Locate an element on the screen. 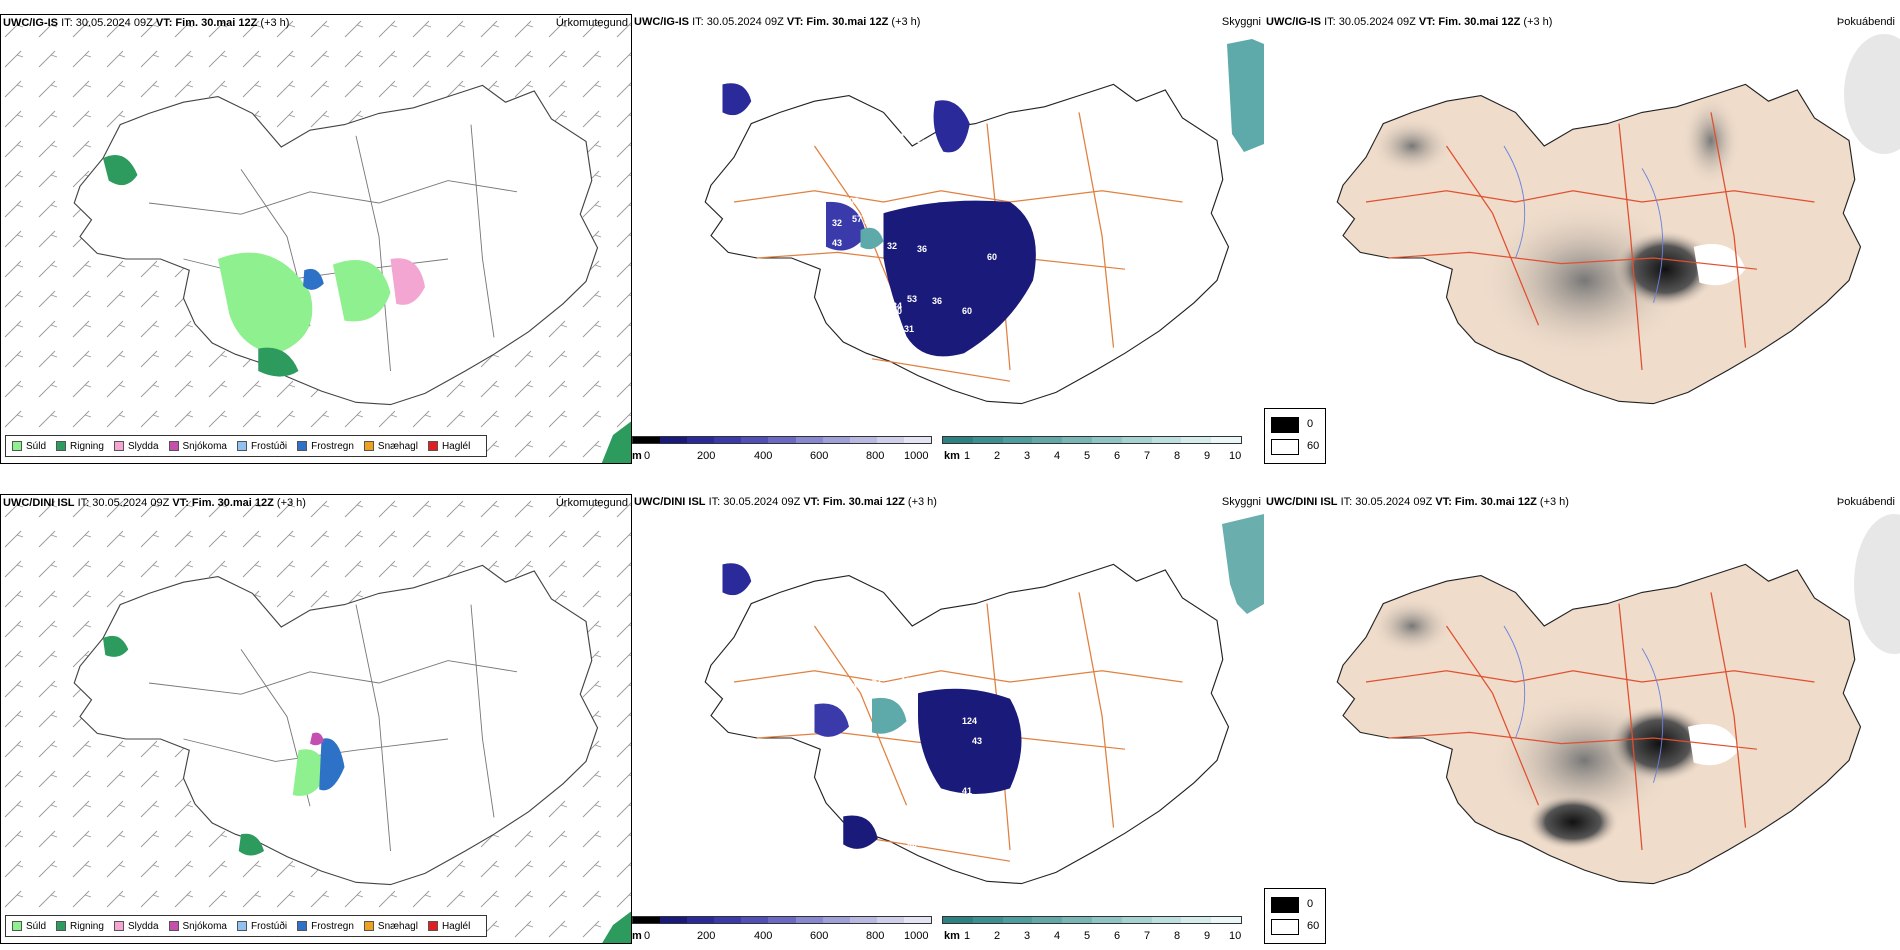 The image size is (1900, 950). ceiling-label: 38 is located at coordinates (912, 847).